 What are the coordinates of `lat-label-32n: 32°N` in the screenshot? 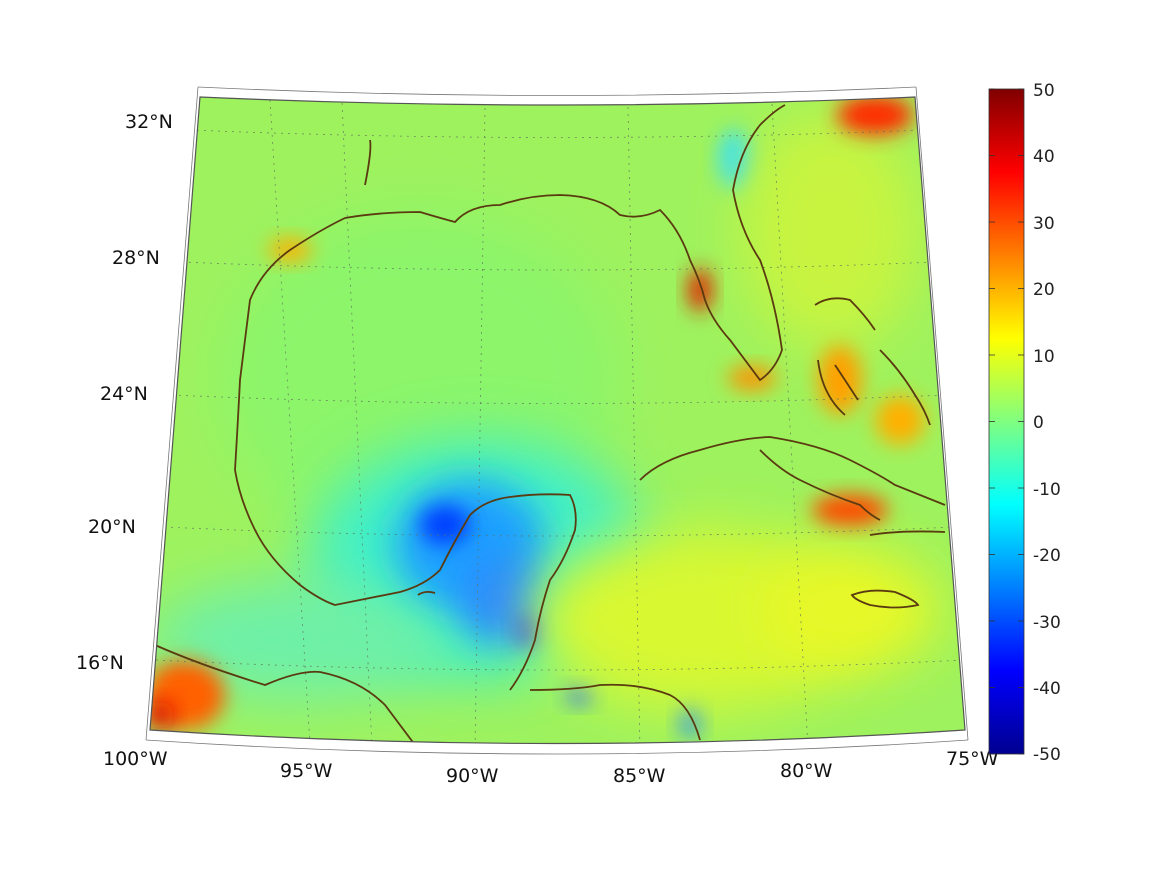 It's located at (149, 122).